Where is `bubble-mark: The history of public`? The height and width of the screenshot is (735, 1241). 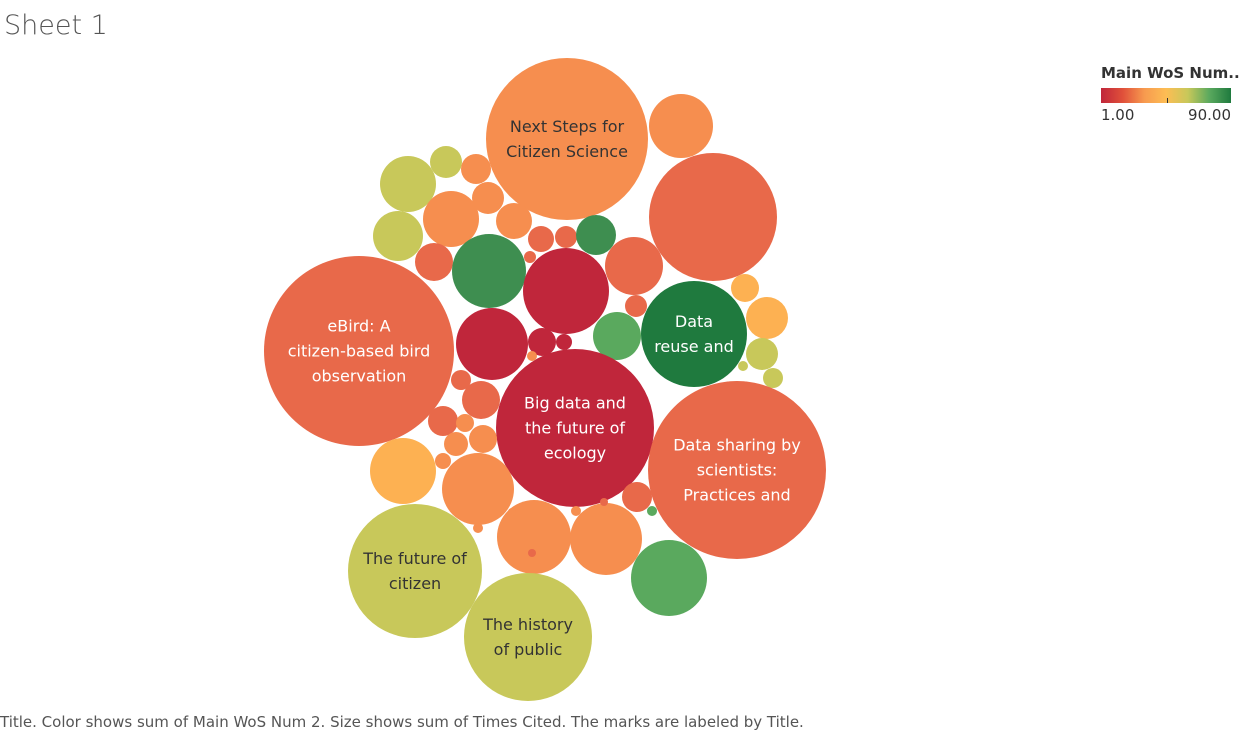 bubble-mark: The history of public is located at coordinates (528, 637).